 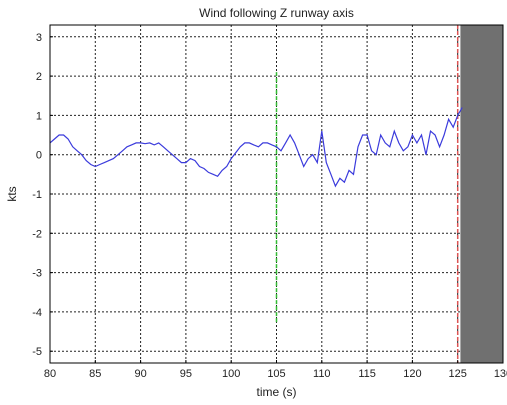 I want to click on y-tick-label: 1, so click(x=39, y=116).